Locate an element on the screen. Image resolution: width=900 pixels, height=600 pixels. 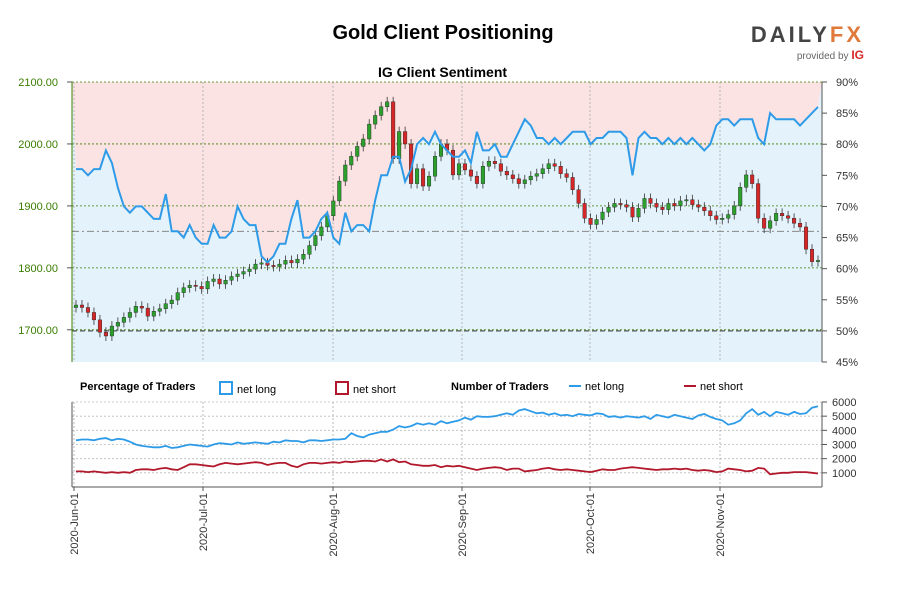
y-left-tick: 1700.00 is located at coordinates (38, 331).